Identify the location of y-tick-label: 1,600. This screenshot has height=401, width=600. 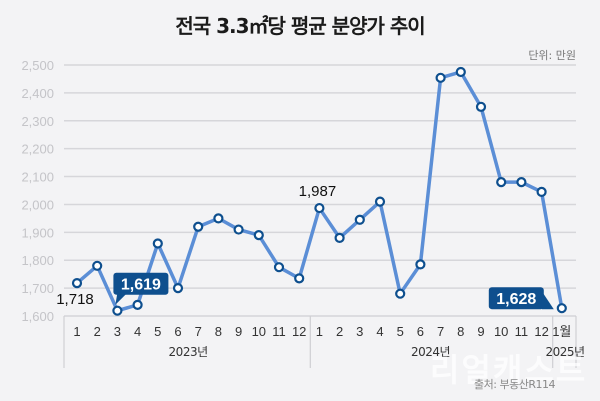
(37, 316).